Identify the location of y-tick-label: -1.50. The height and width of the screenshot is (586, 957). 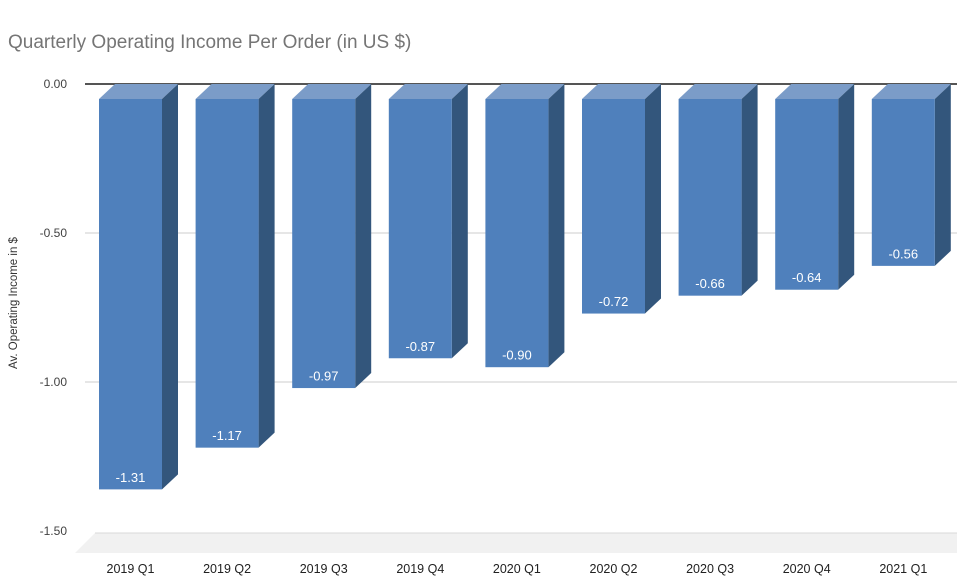
(54, 531).